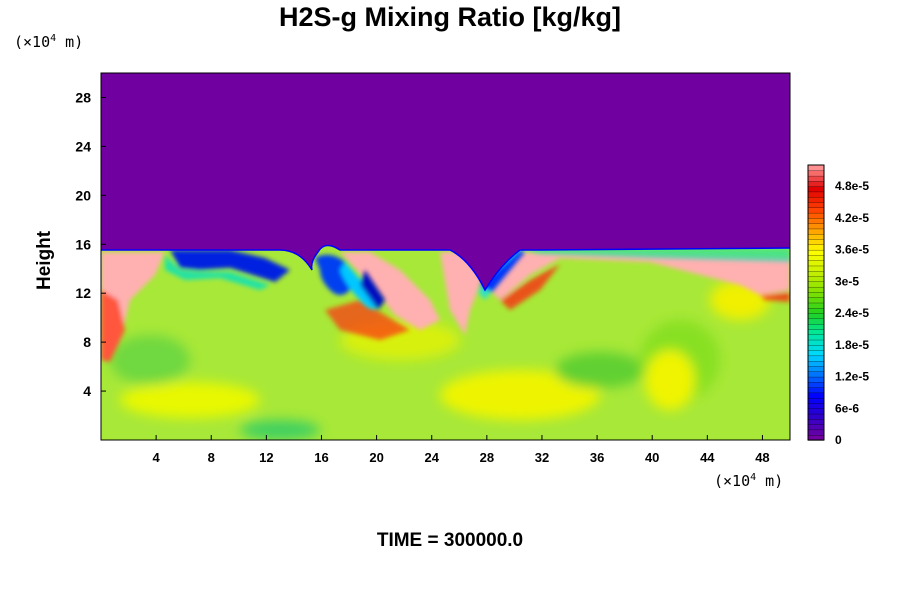 The width and height of the screenshot is (900, 600). Describe the element at coordinates (449, 17) in the screenshot. I see `chart-title: H2S-g Mixing Ratio [kg/kg]` at that location.